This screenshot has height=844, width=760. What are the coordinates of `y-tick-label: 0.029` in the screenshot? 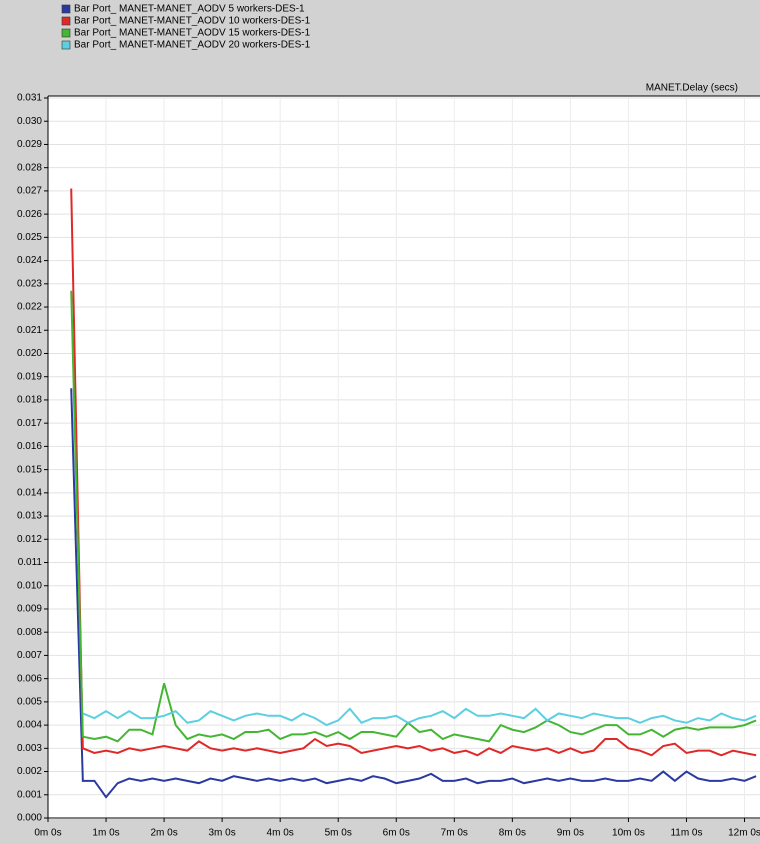 It's located at (29, 144).